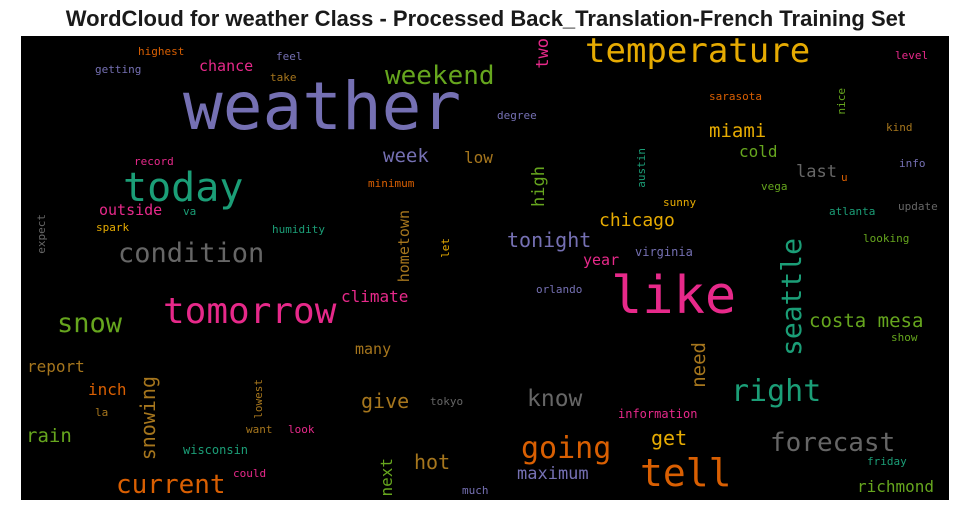 The width and height of the screenshot is (971, 511). I want to click on word-outside: outside, so click(131, 210).